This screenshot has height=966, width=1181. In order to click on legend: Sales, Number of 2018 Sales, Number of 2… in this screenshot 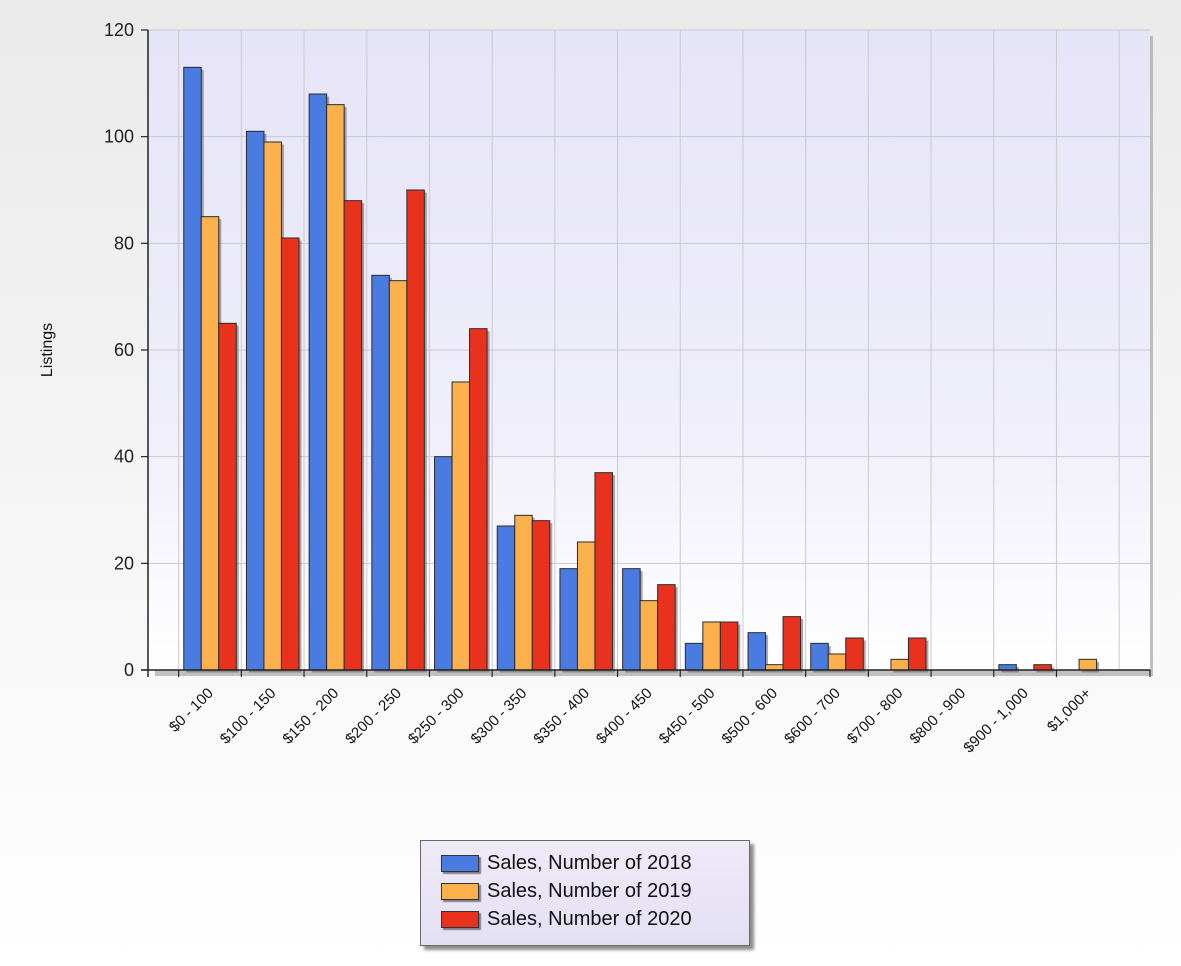, I will do `click(585, 893)`.